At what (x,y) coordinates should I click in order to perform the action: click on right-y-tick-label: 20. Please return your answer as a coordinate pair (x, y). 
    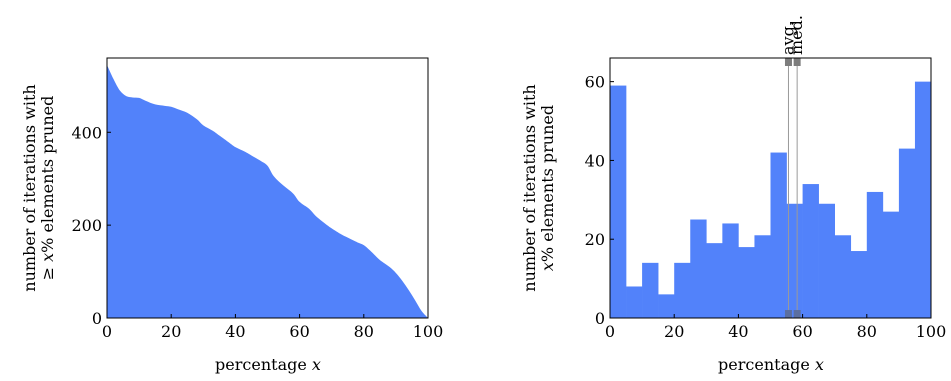
    Looking at the image, I should click on (595, 239).